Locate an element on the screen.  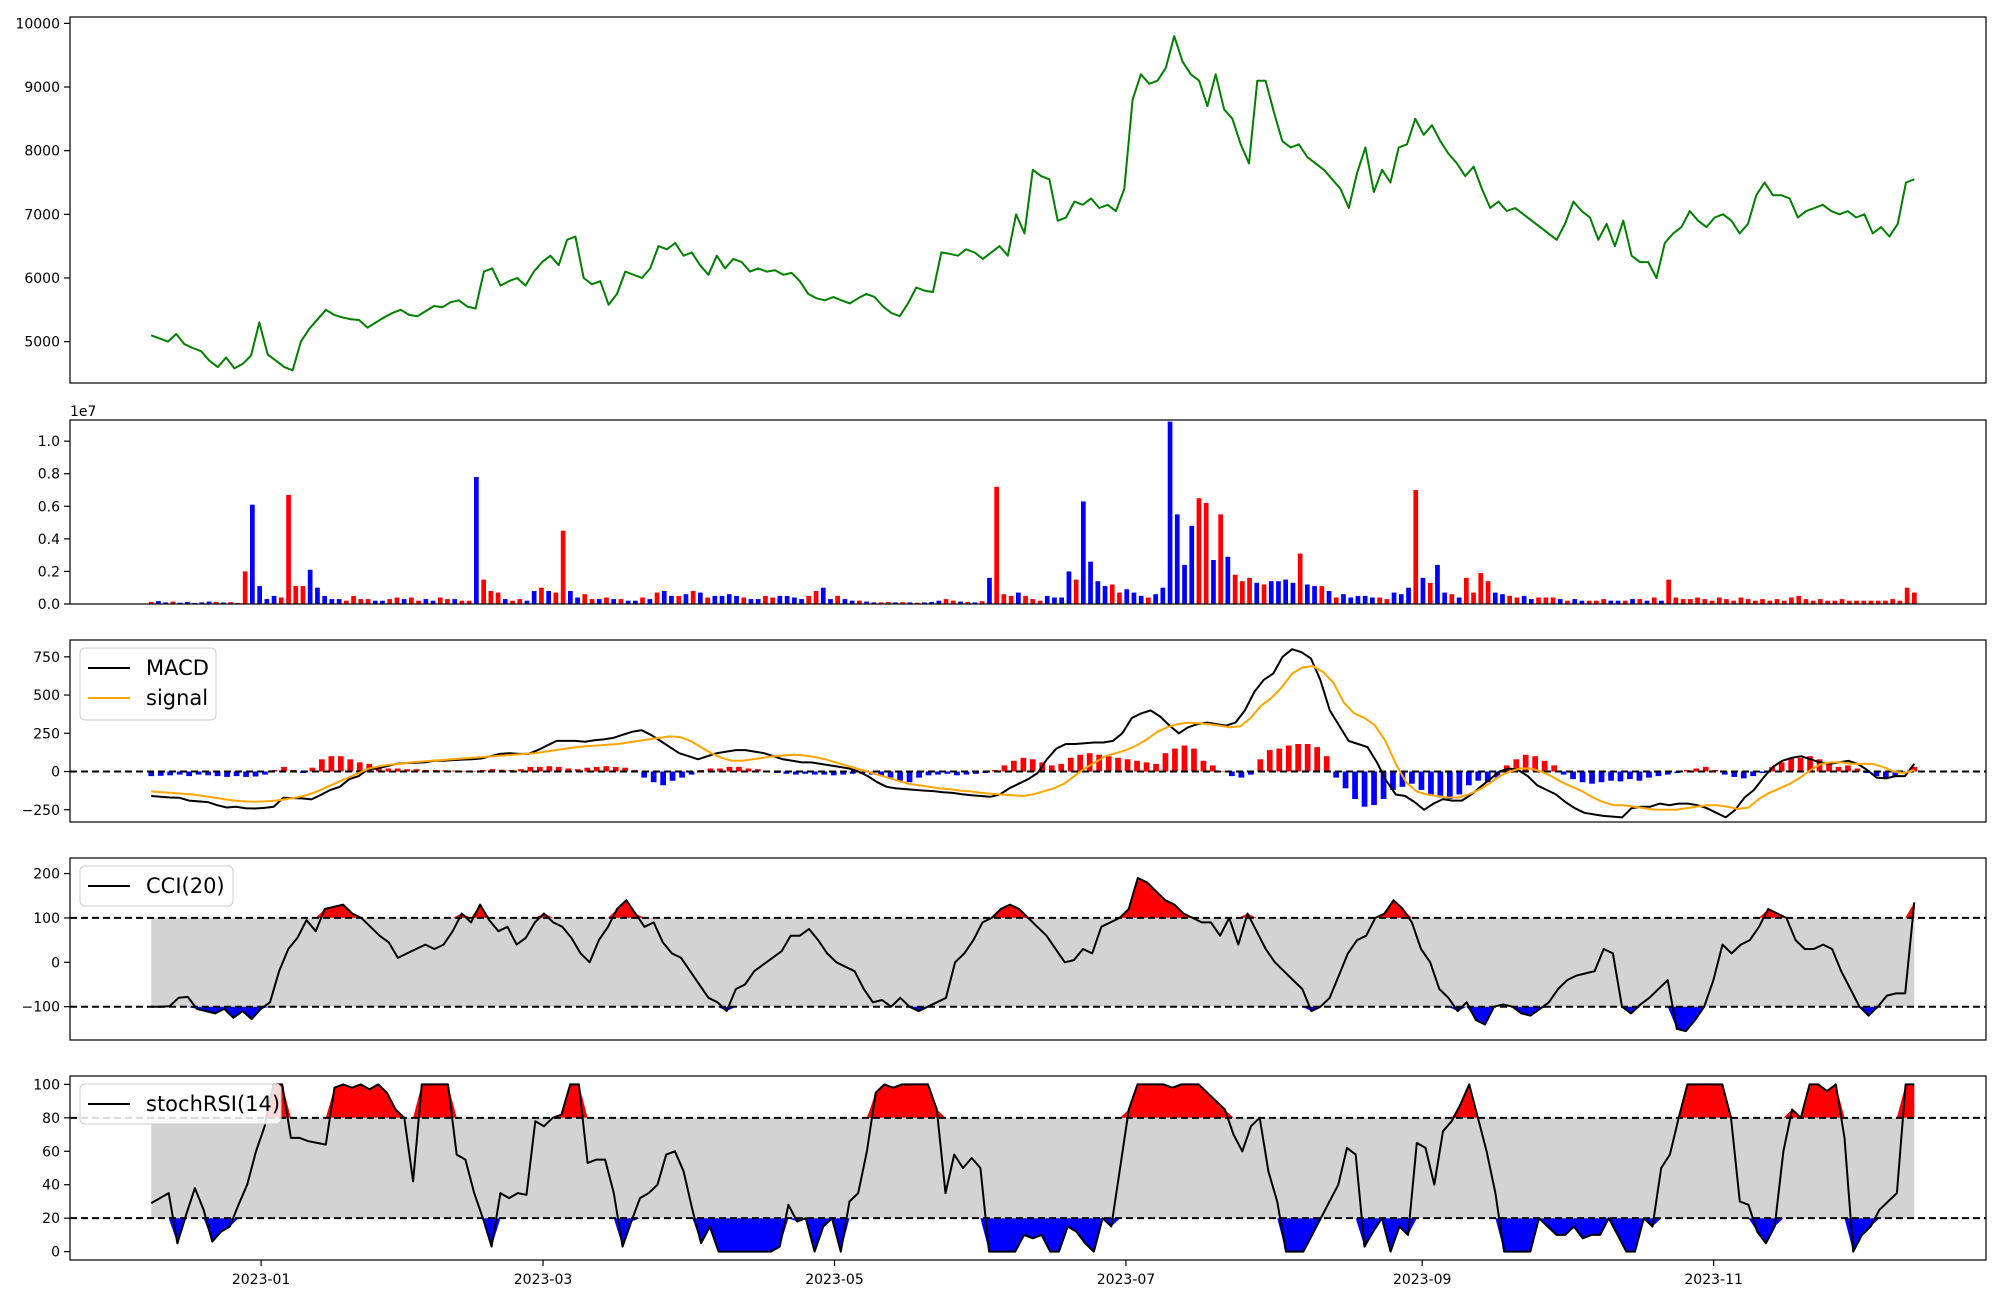
cci-y-ticks: −100 0 100 200 is located at coordinates (46, 941).